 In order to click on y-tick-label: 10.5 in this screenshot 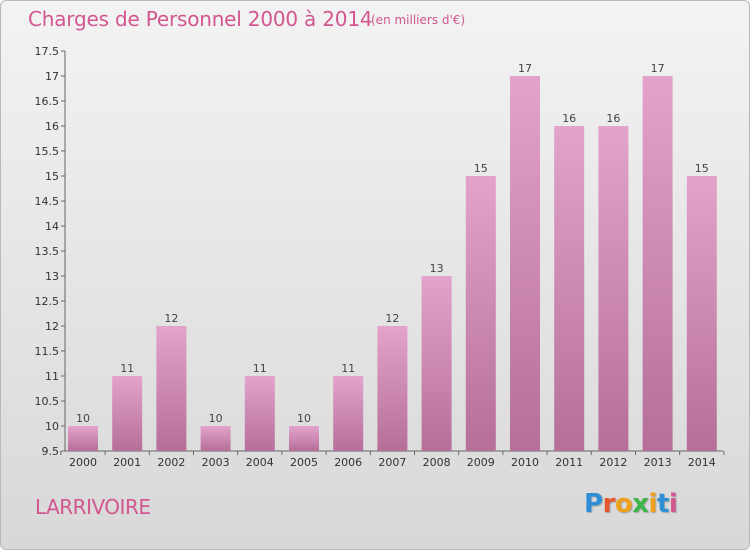, I will do `click(47, 401)`.